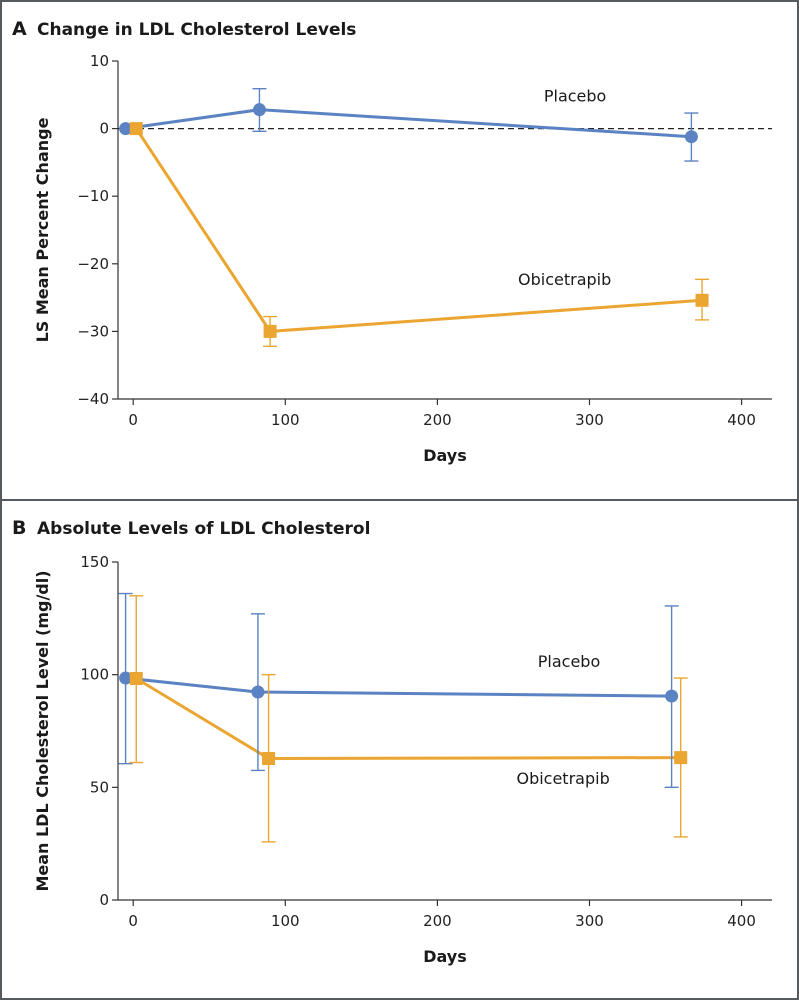 The image size is (799, 1000). What do you see at coordinates (94, 562) in the screenshot?
I see `y-tick-label: 150` at bounding box center [94, 562].